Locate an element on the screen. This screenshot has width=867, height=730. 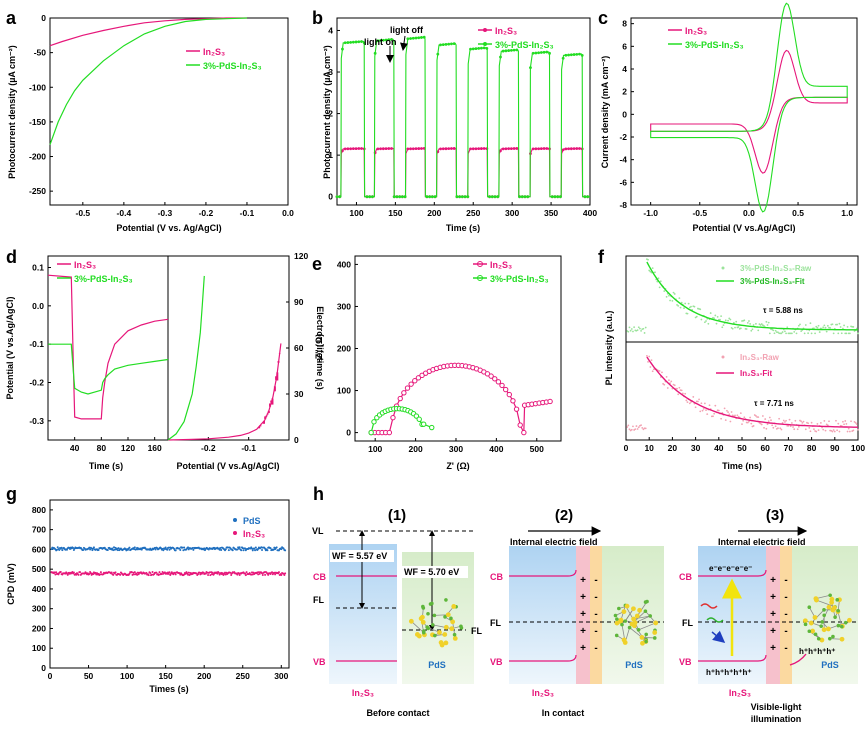
series-lines-f is located at coordinates (742, 345).